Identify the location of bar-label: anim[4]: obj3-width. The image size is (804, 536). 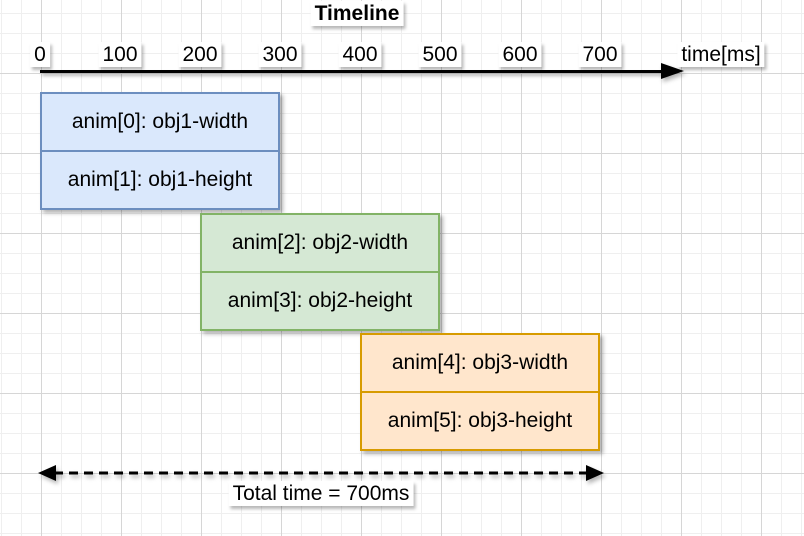
(480, 362).